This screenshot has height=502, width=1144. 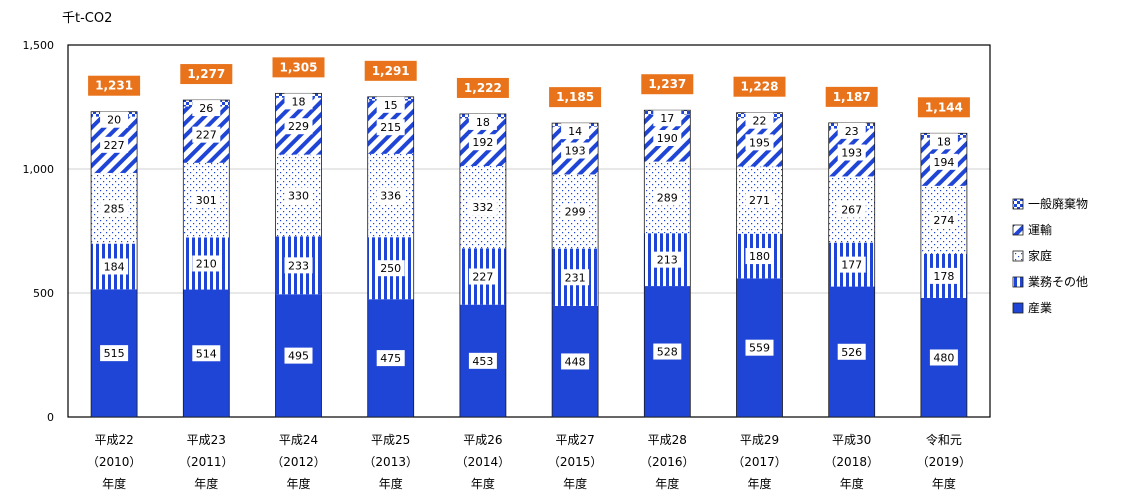 I want to click on x-tick-label: （2017）, so click(x=759, y=462).